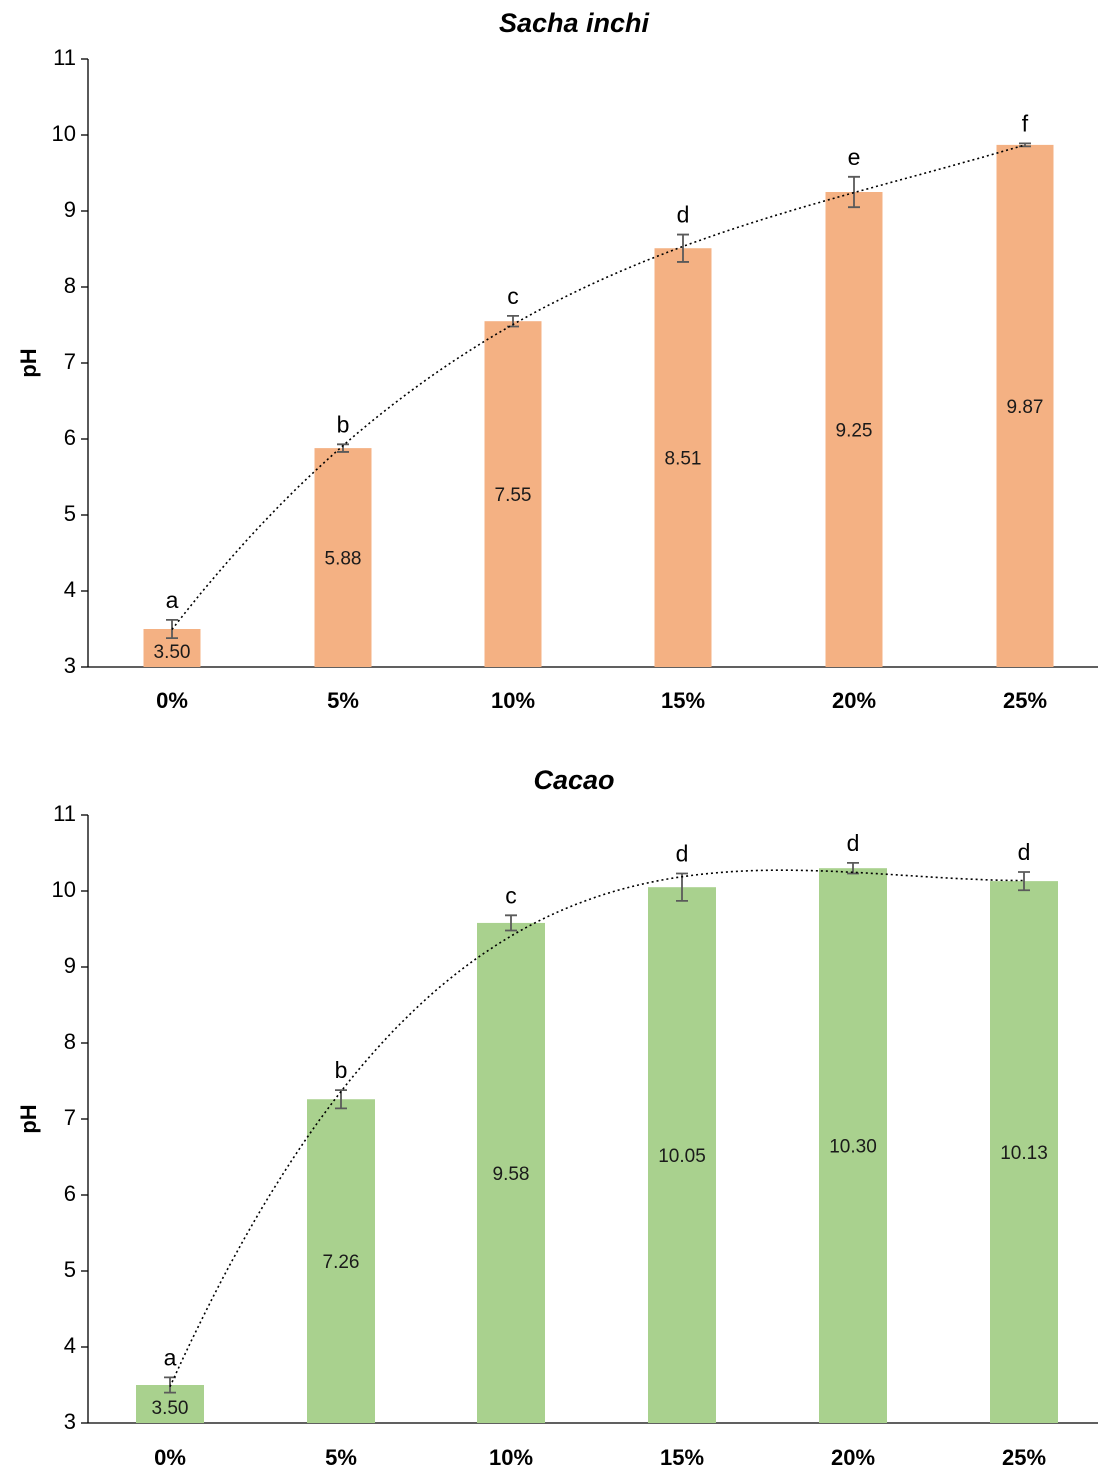 Image resolution: width=1102 pixels, height=1470 pixels. I want to click on data-label: 5.88, so click(343, 559).